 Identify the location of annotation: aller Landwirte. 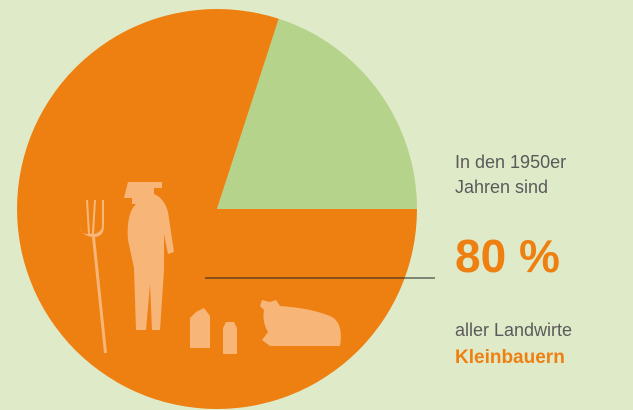
(513, 330).